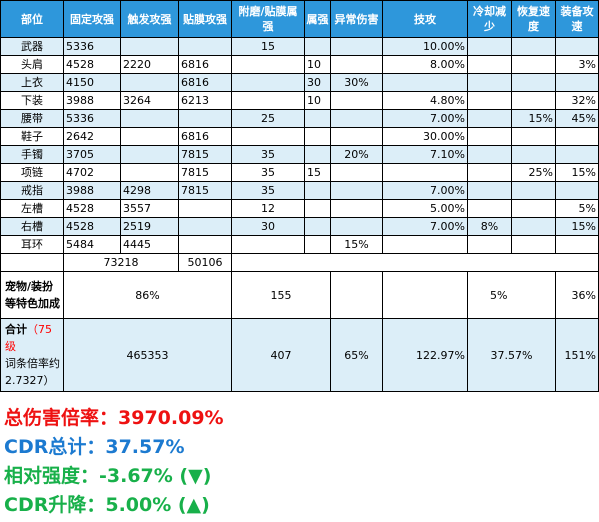  Describe the element at coordinates (577, 355) in the screenshot. I see `total-speed: 151%` at that location.